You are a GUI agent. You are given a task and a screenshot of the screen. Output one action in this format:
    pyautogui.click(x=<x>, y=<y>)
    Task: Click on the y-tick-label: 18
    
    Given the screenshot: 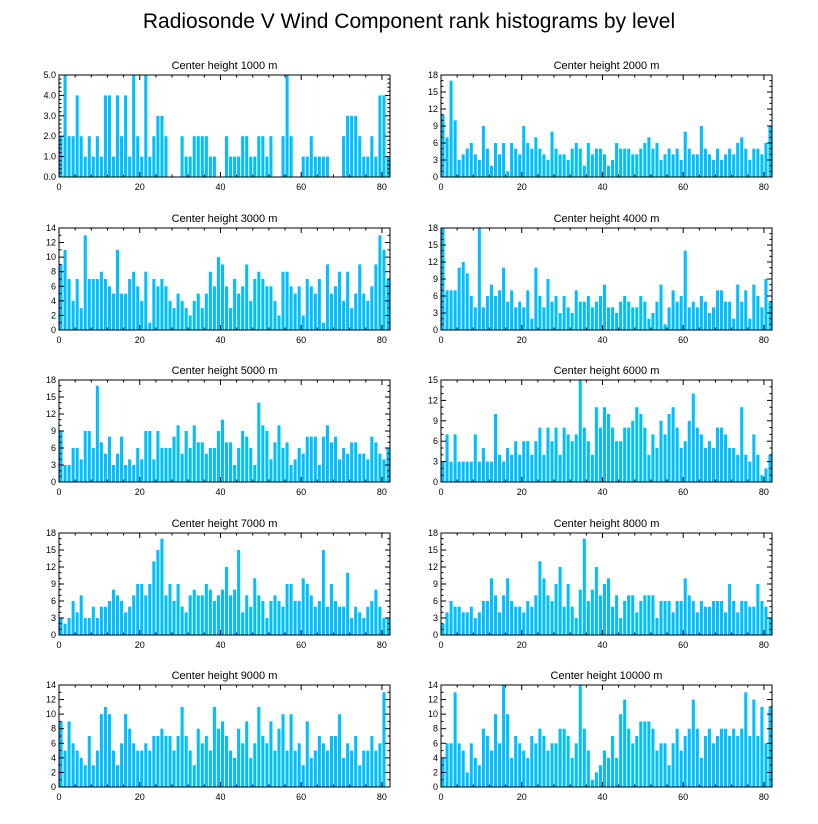 What is the action you would take?
    pyautogui.click(x=51, y=533)
    